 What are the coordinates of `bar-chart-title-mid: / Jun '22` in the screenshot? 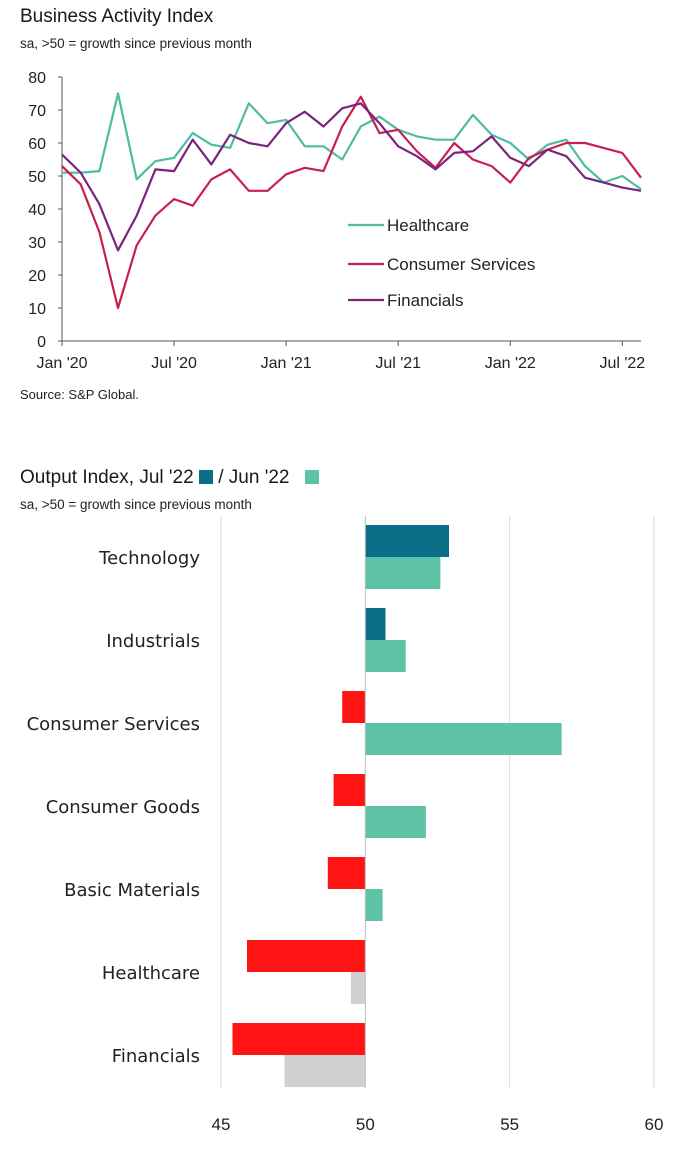 It's located at (254, 477).